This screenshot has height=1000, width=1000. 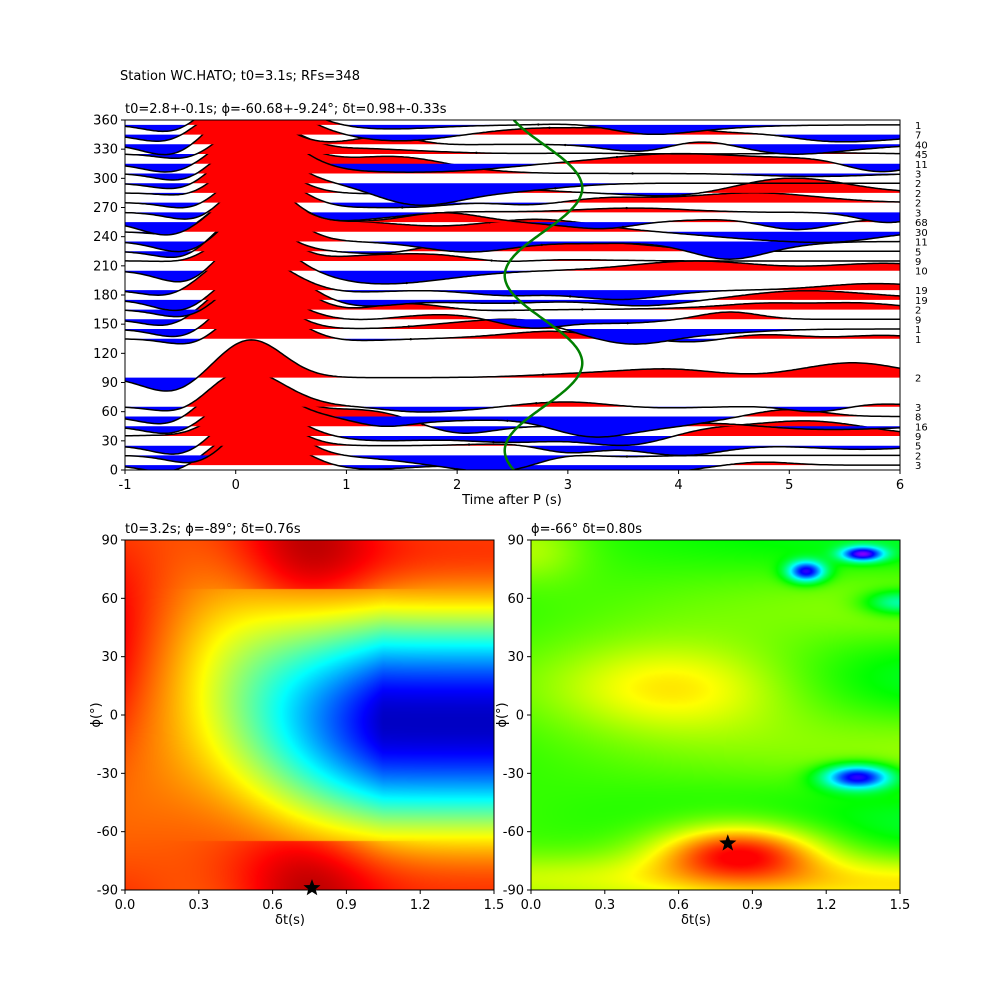 I want to click on delay-curve, so click(x=543, y=295).